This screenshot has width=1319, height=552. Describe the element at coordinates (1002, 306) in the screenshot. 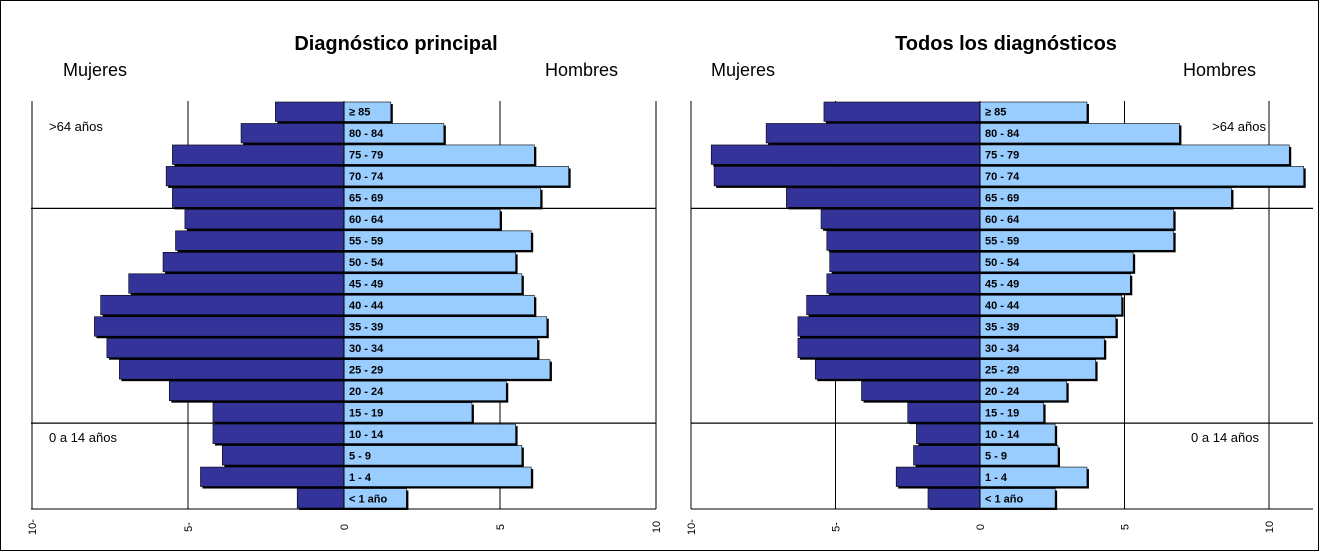

I see `age-label: 40 - 44` at that location.